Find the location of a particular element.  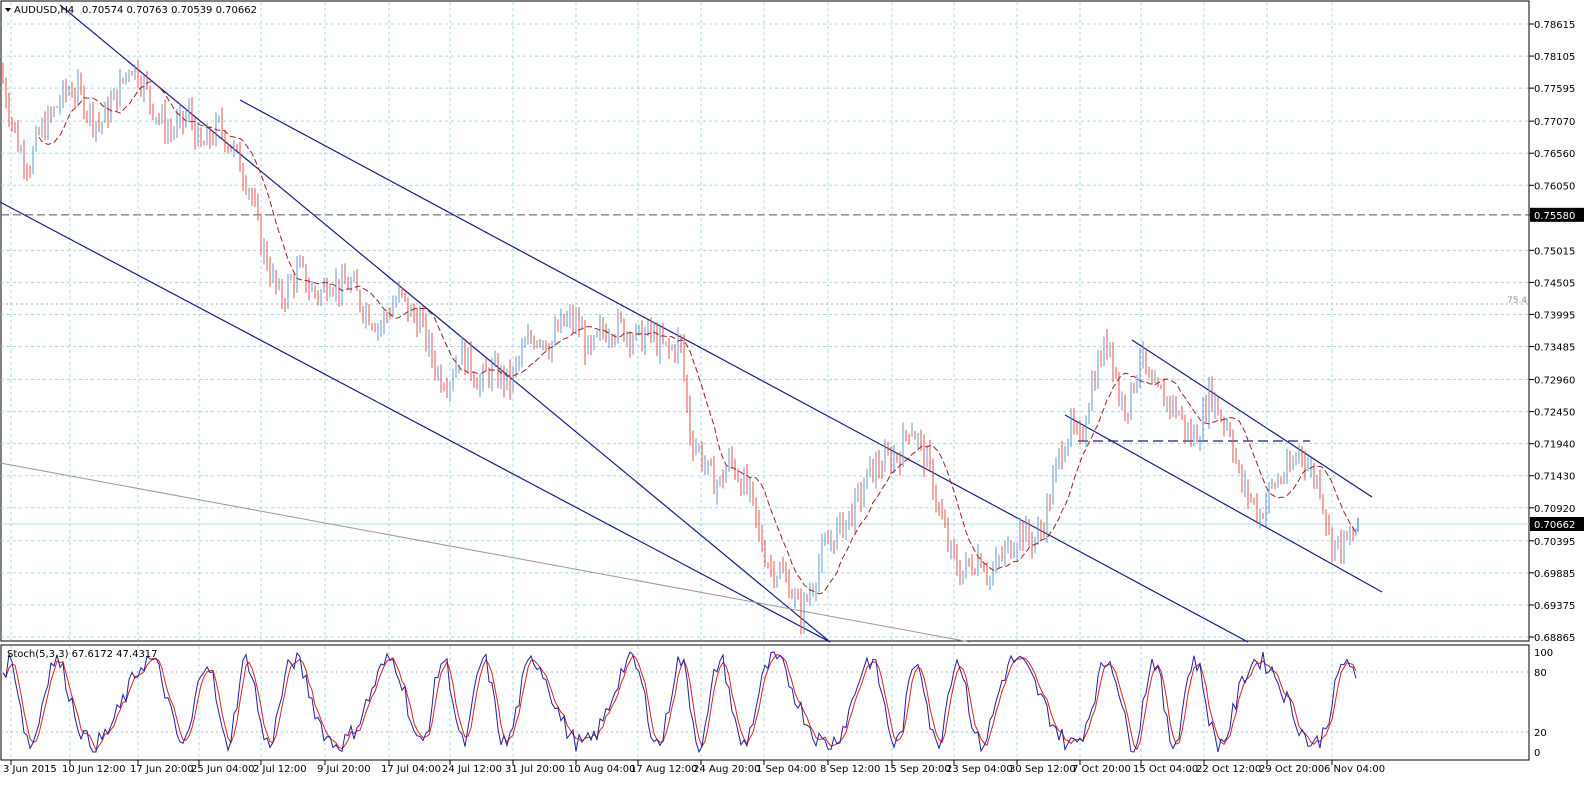

time-tick-label: 15 Oct 04:00 is located at coordinates (1165, 769).